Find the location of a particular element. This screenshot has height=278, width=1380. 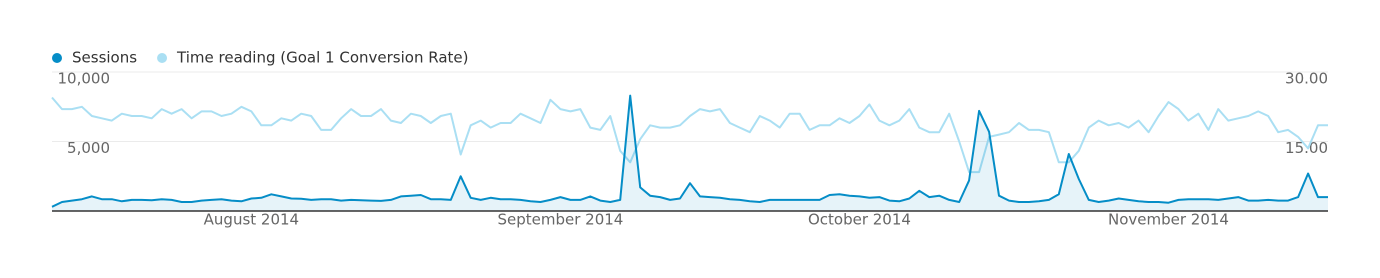

x-tick-label: October 2014 is located at coordinates (859, 220).